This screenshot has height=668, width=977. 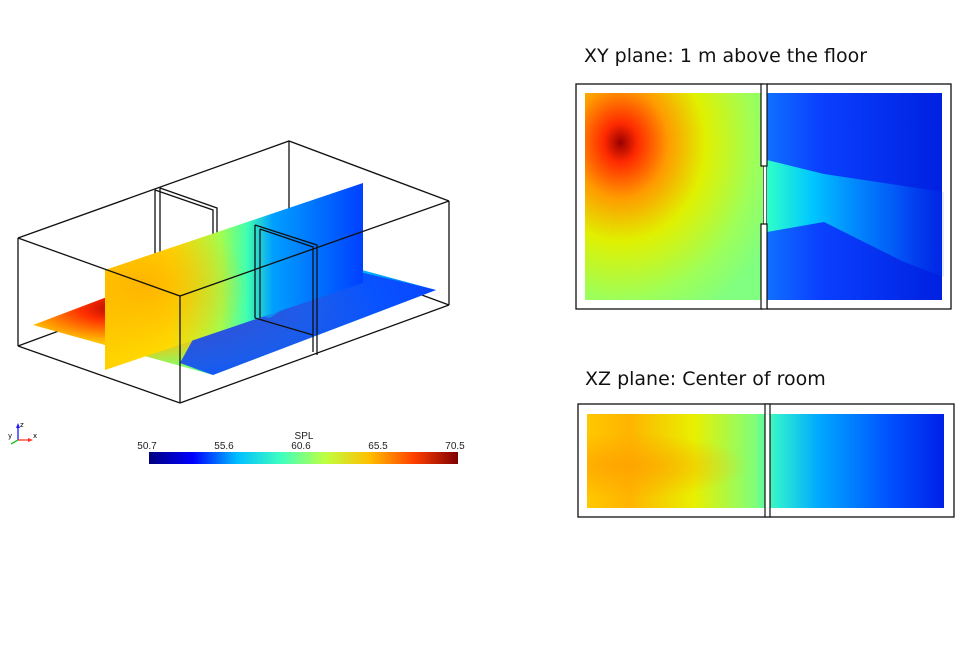 I want to click on xy-plane-view, so click(x=763, y=196).